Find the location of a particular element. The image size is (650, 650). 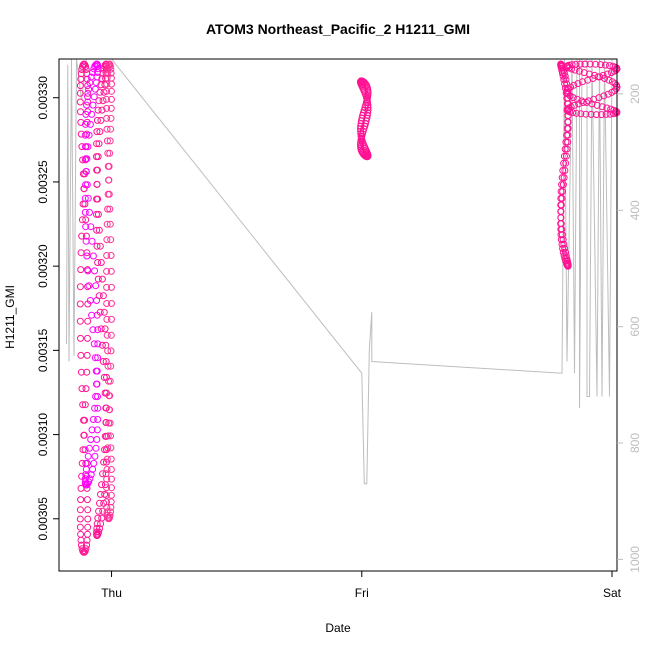

right-tick-label: 400 is located at coordinates (635, 210).